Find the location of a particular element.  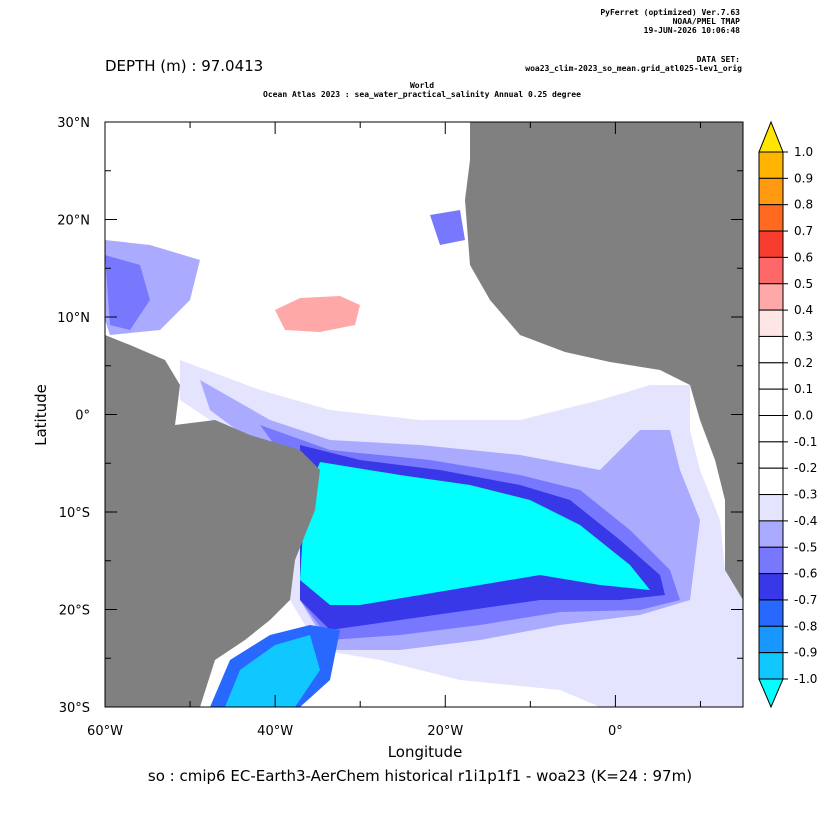

colorbar-label: 0.5 is located at coordinates (803, 284).